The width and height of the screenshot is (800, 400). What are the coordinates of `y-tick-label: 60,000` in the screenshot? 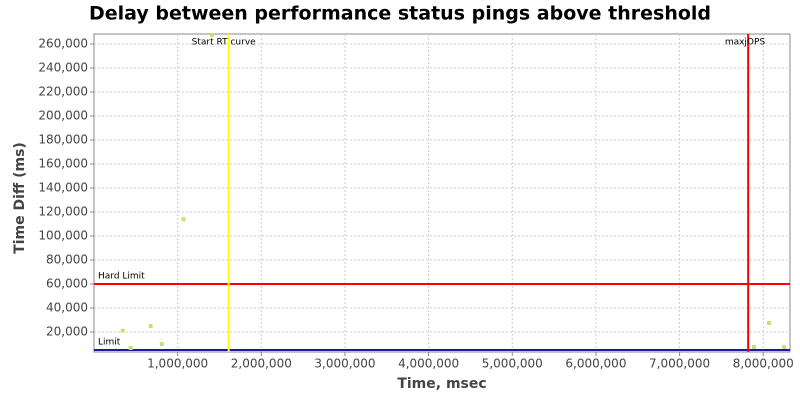 It's located at (67, 283).